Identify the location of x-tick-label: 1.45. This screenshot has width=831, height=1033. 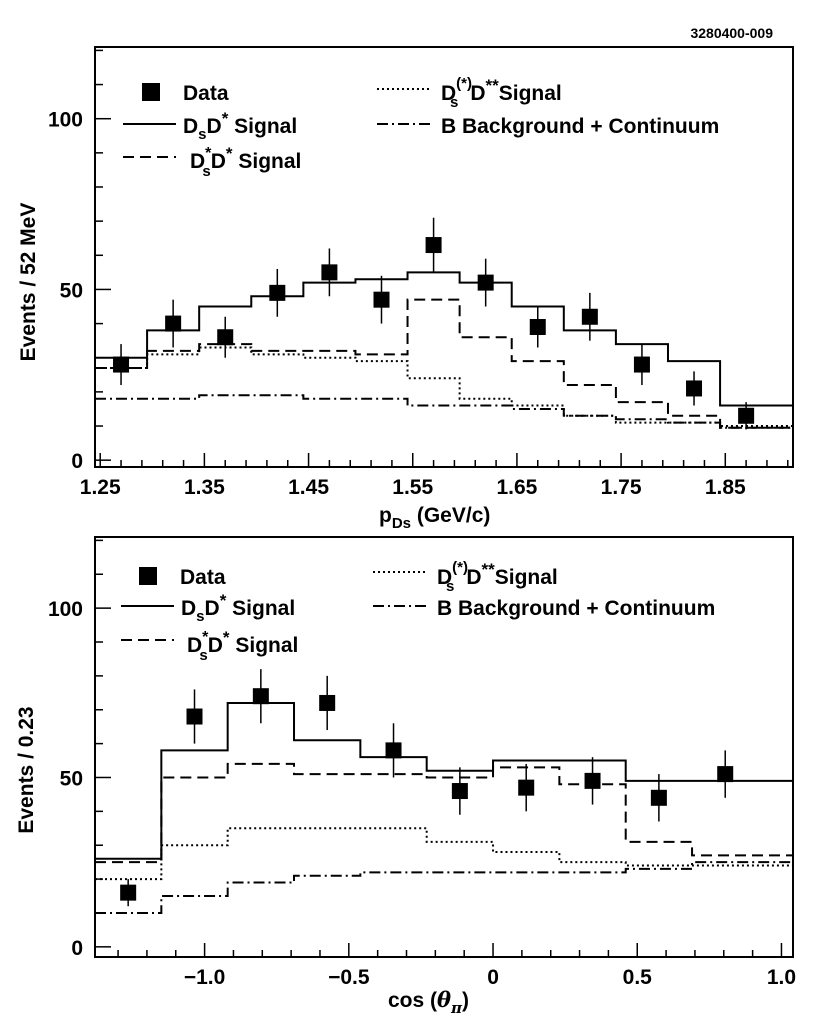
(308, 487).